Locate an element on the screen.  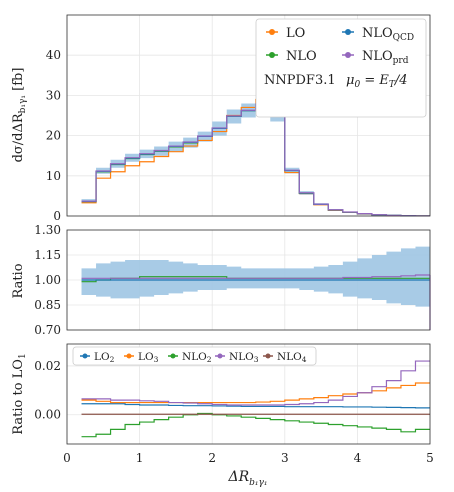
lo1-series-lo3 is located at coordinates (255, 393).